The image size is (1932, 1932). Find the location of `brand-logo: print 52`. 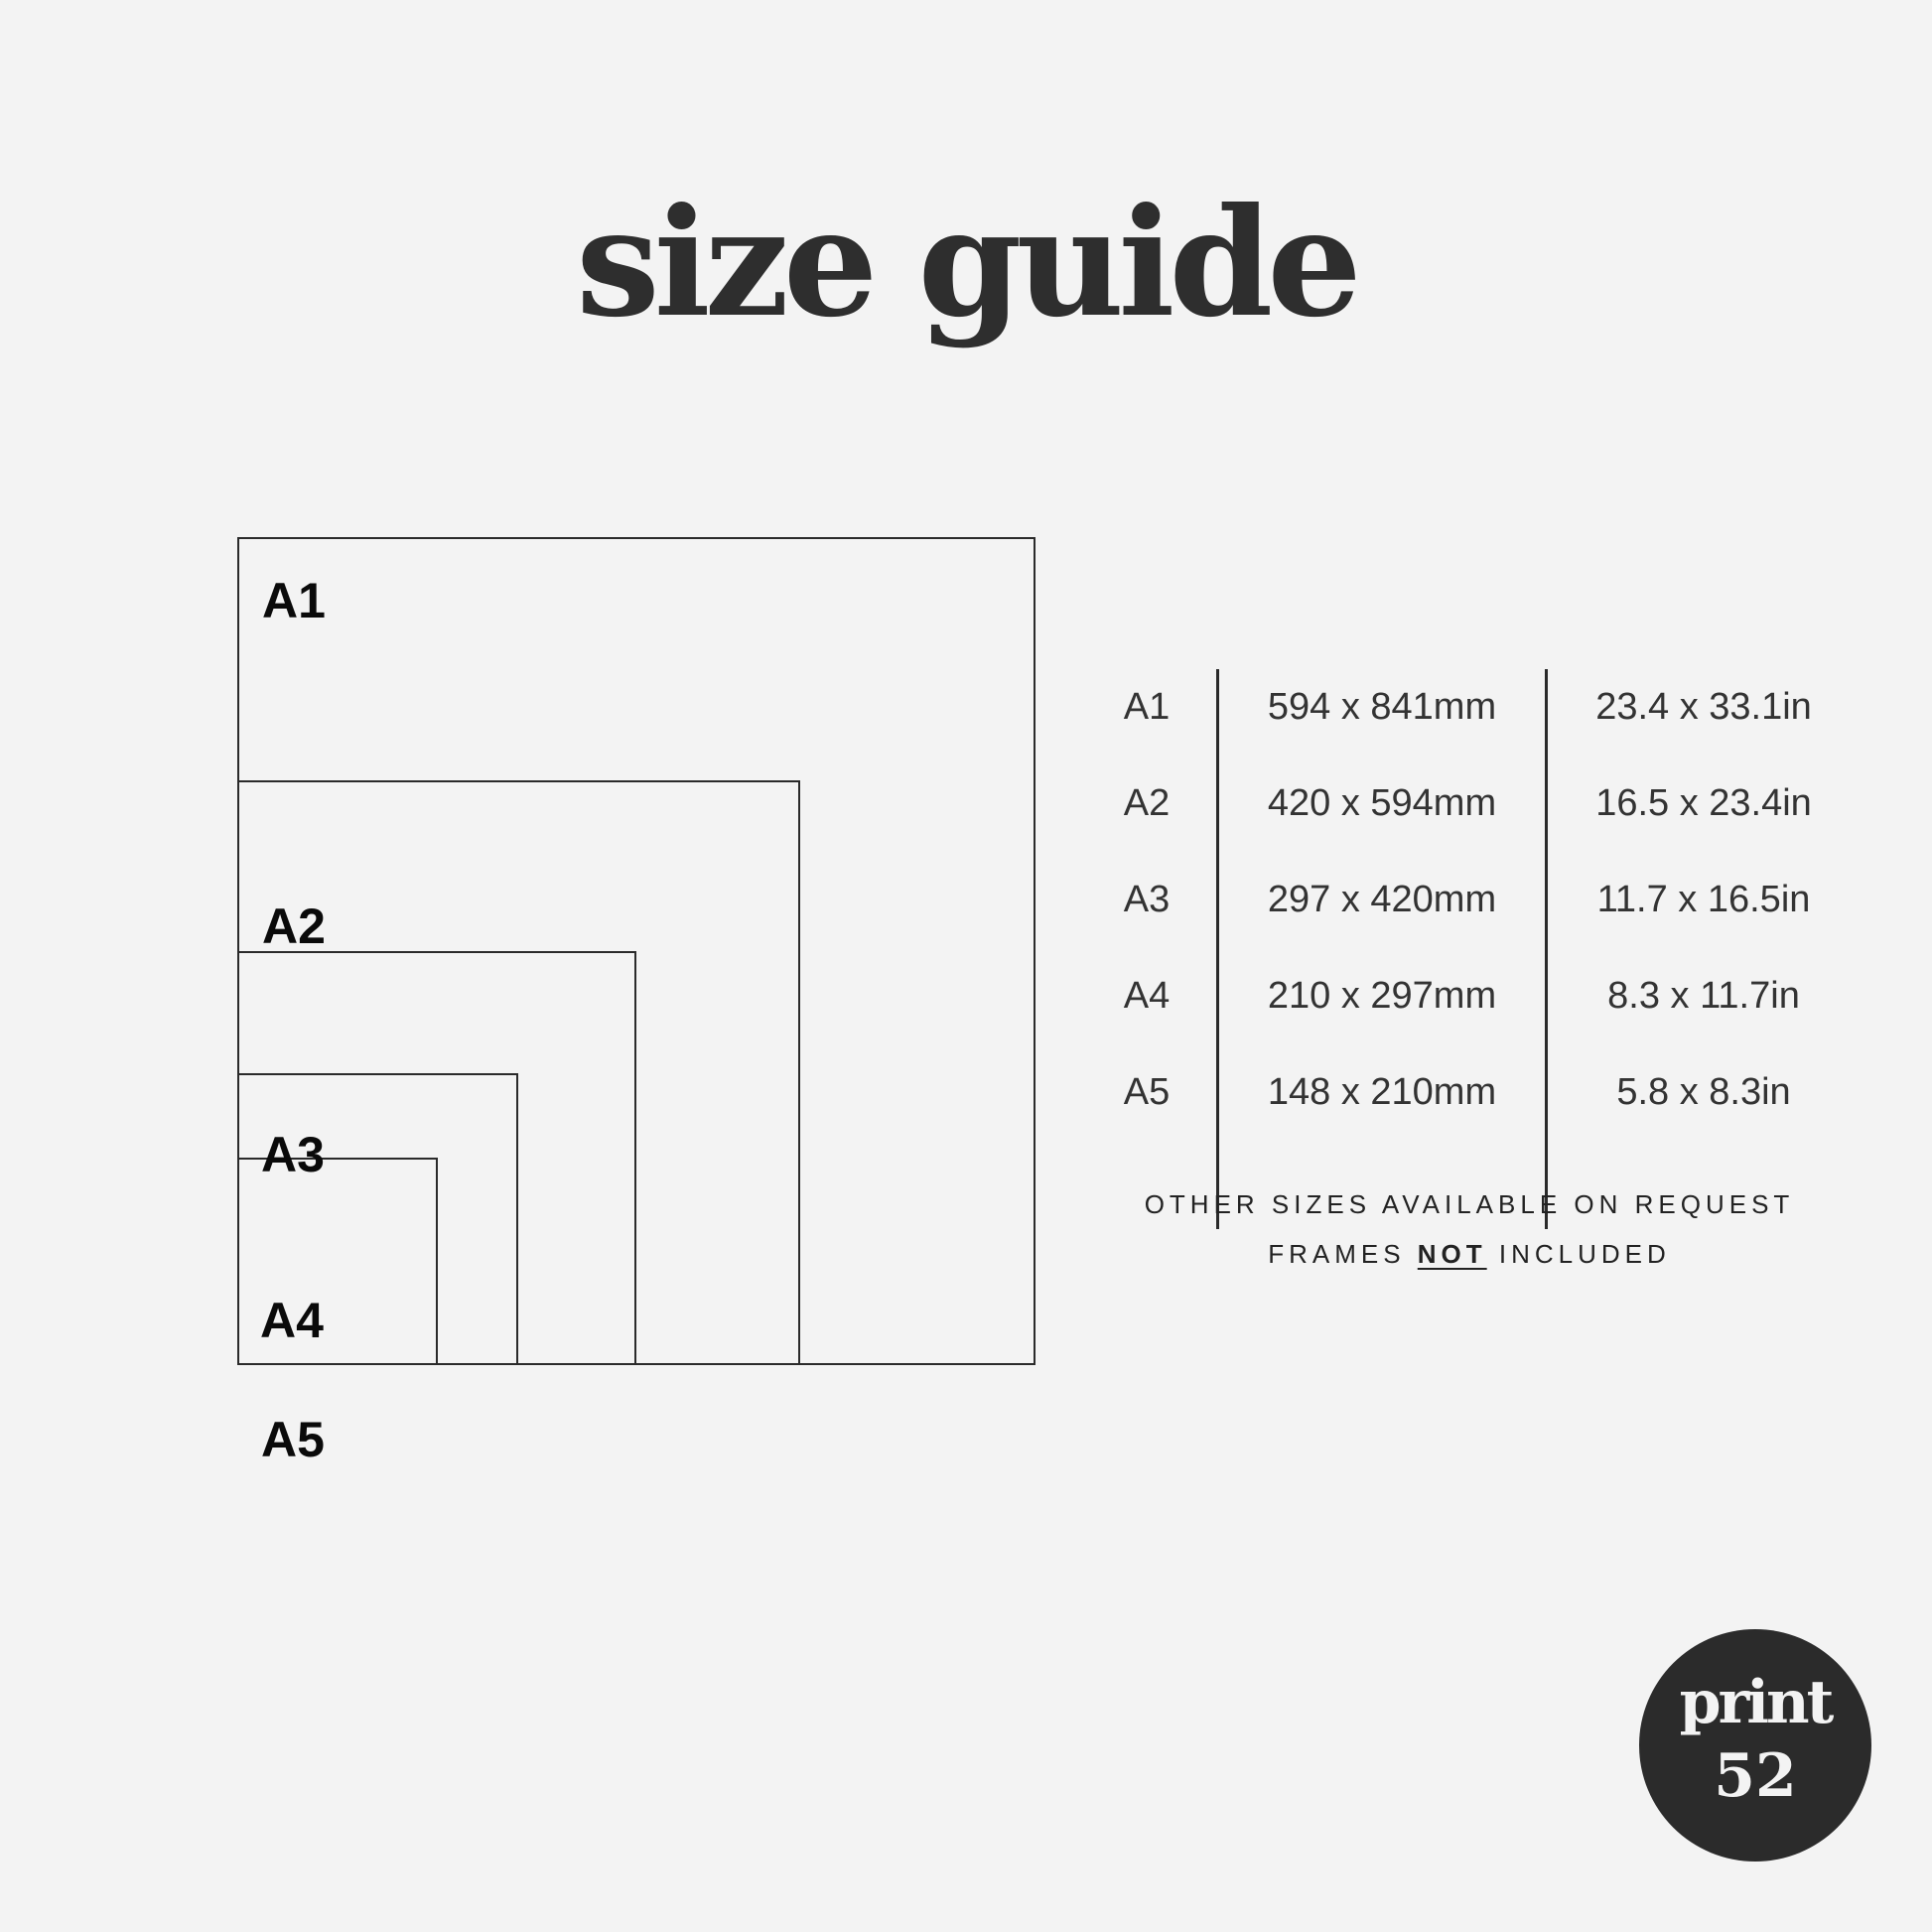

brand-logo: print 52 is located at coordinates (1755, 1746).